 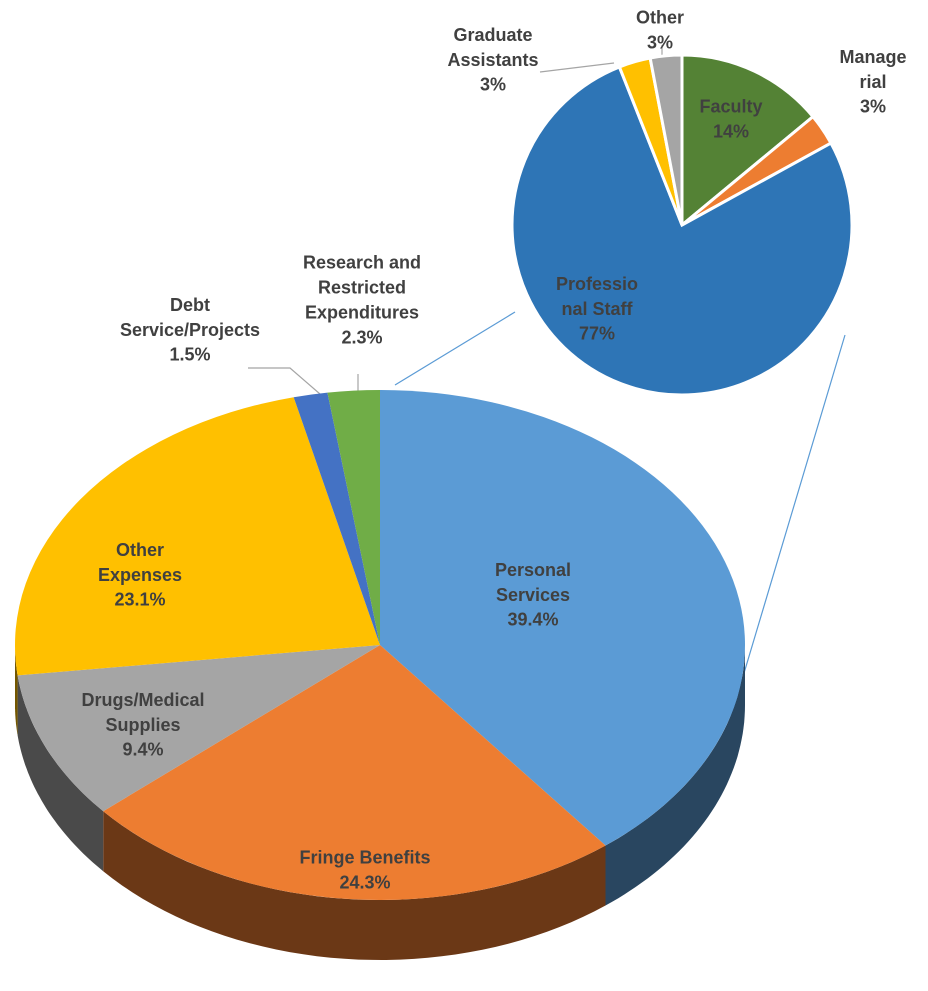 What do you see at coordinates (533, 582) in the screenshot?
I see `category-label: Personal Services` at bounding box center [533, 582].